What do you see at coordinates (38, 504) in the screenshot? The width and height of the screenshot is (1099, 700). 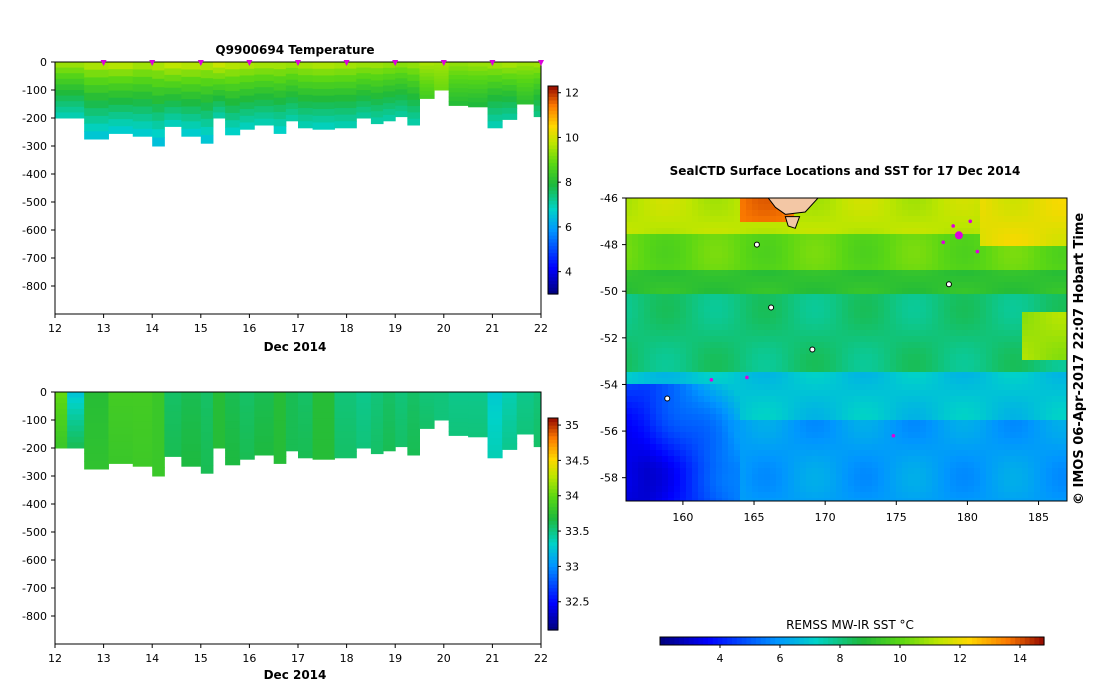 I see `salinity-y-axis: 0-100-200-300-400-500-600-700-800` at bounding box center [38, 504].